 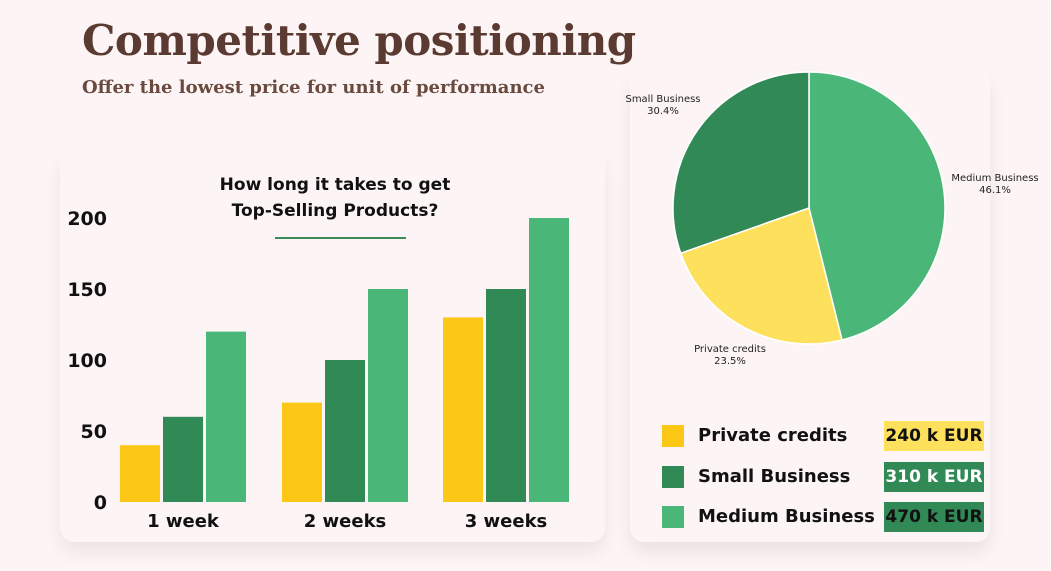 What do you see at coordinates (340, 238) in the screenshot?
I see `bar-chart-title-underline` at bounding box center [340, 238].